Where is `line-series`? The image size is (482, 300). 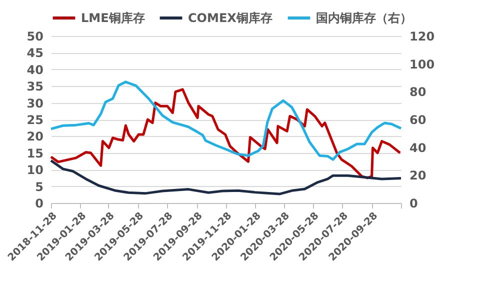 line-series is located at coordinates (226, 177).